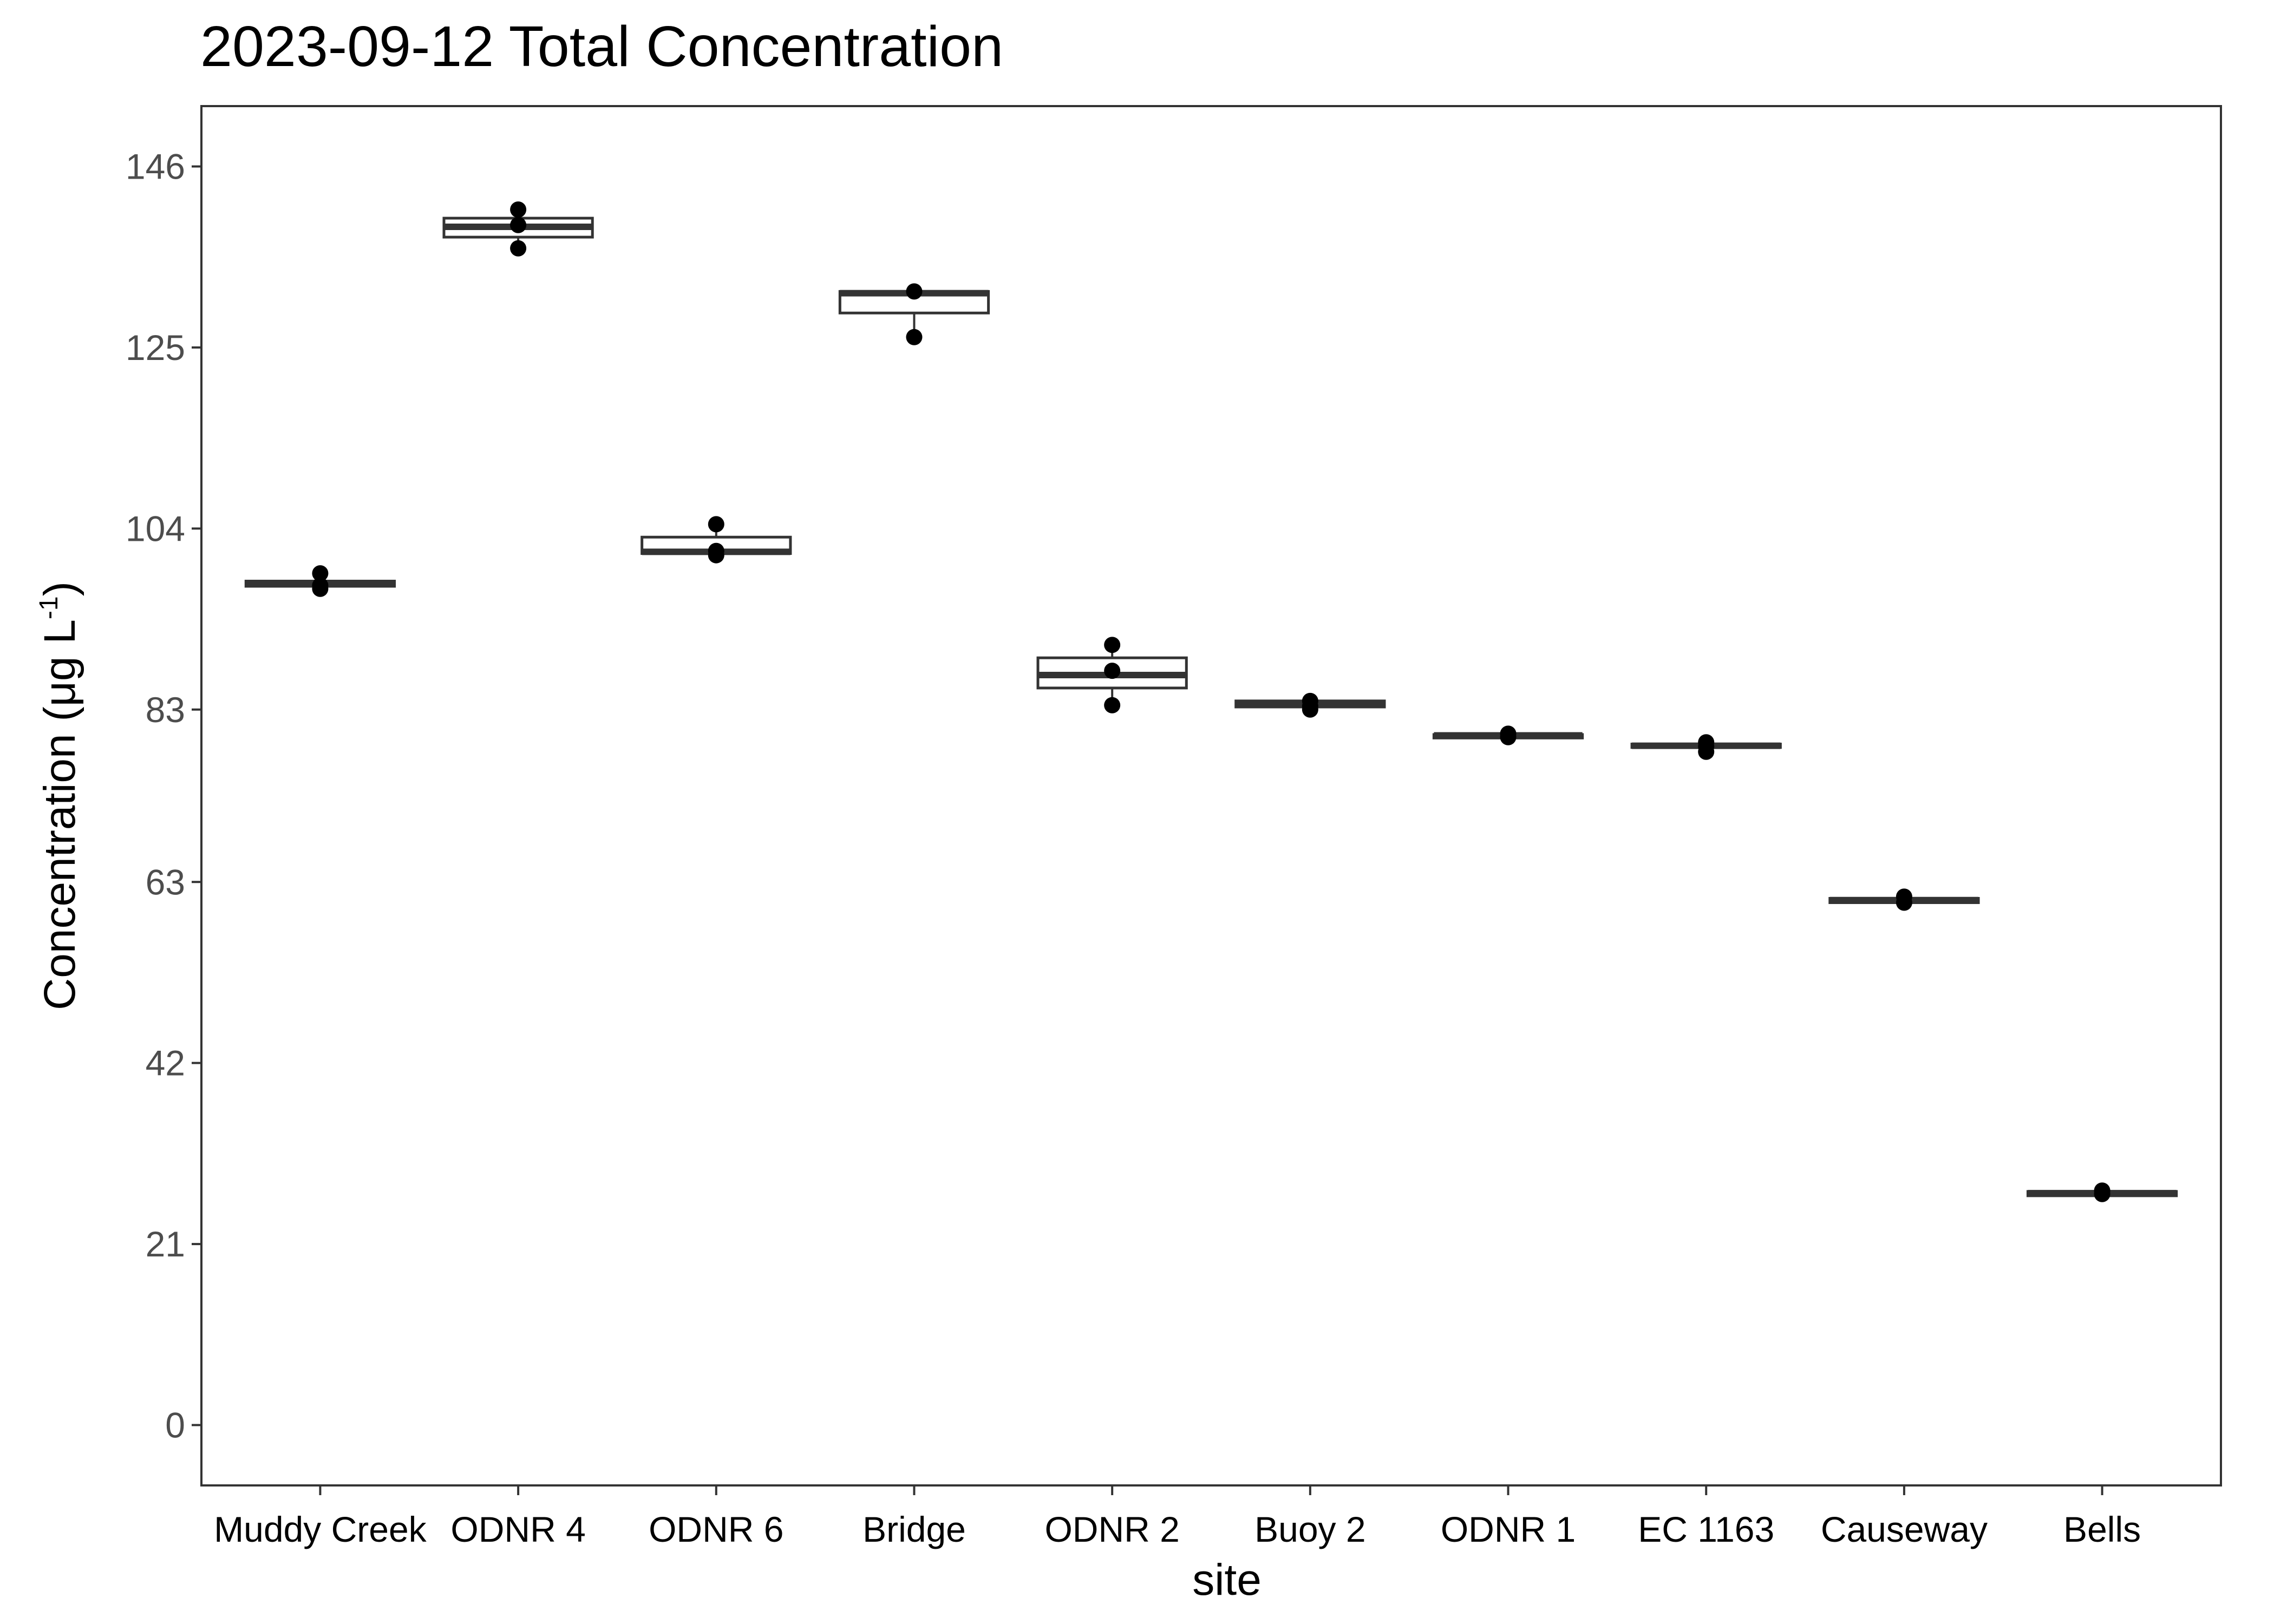 The height and width of the screenshot is (1624, 2274). Describe the element at coordinates (166, 710) in the screenshot. I see `y-tick-label: 83` at that location.